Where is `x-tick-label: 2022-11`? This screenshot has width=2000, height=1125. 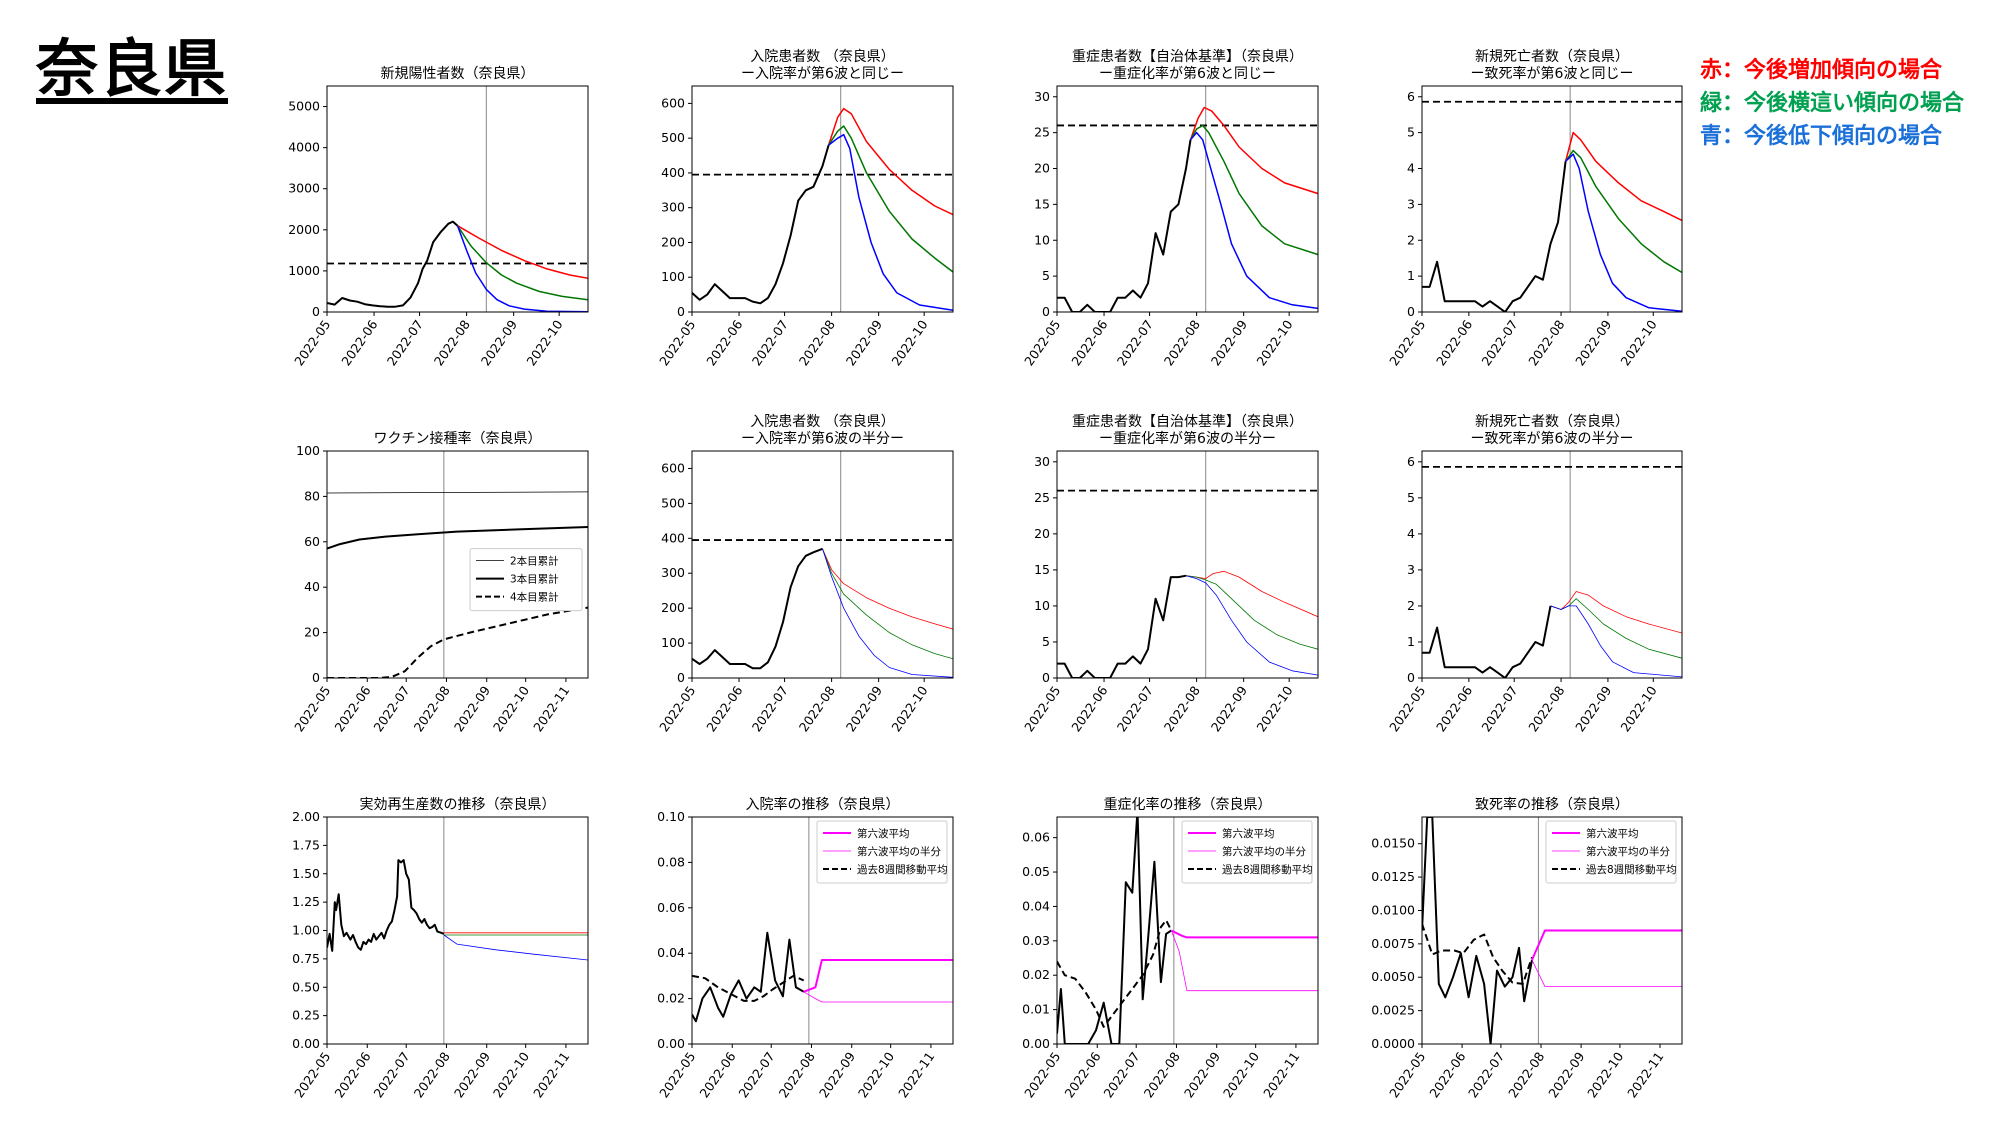 x-tick-label: 2022-11 is located at coordinates (551, 708).